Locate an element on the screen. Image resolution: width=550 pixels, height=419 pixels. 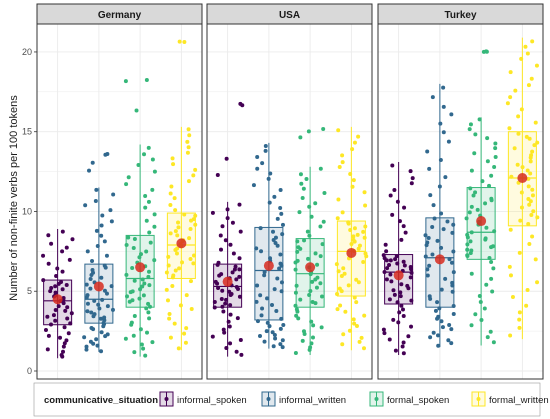
box-germany-formal-written is located at coordinates (181, 195).